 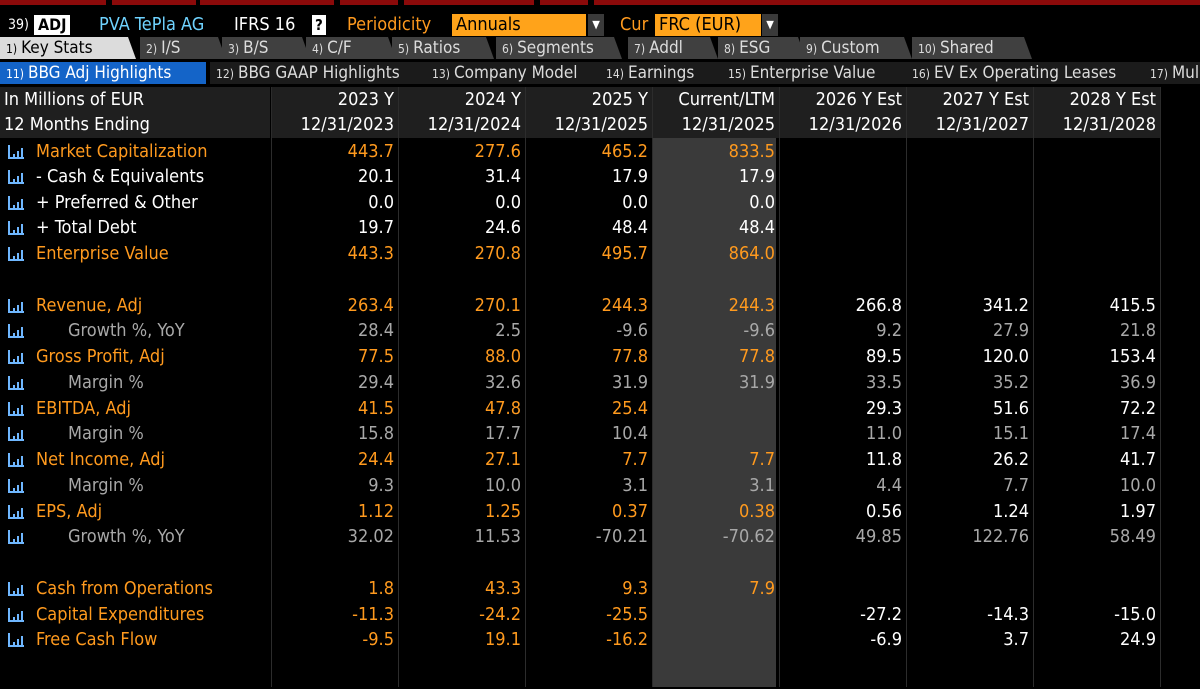 I want to click on currency-dropdown: FRC (EUR), so click(x=708, y=25).